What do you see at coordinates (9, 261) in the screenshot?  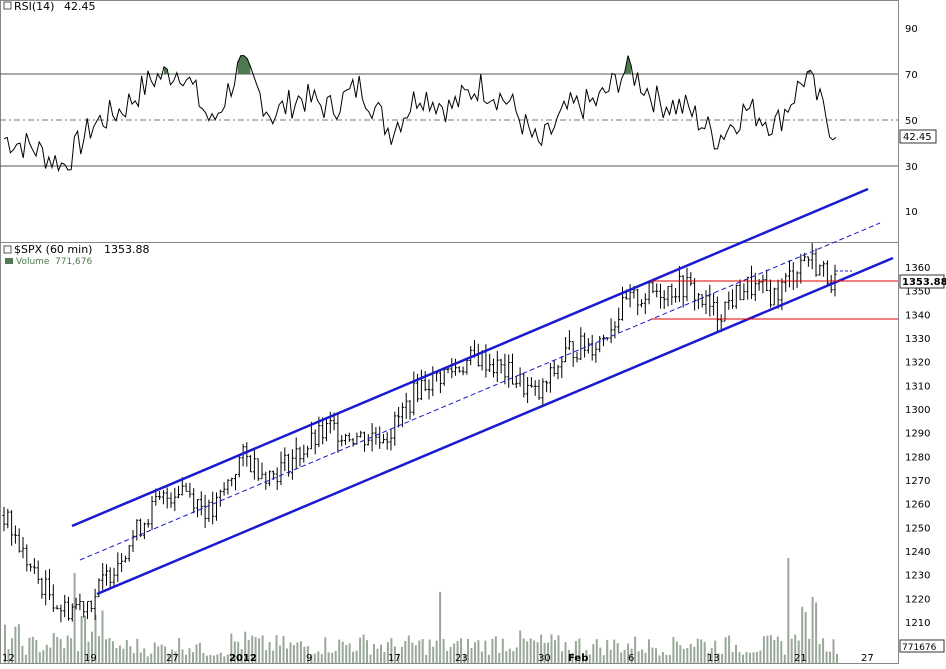 I see `volume-legend-icon` at bounding box center [9, 261].